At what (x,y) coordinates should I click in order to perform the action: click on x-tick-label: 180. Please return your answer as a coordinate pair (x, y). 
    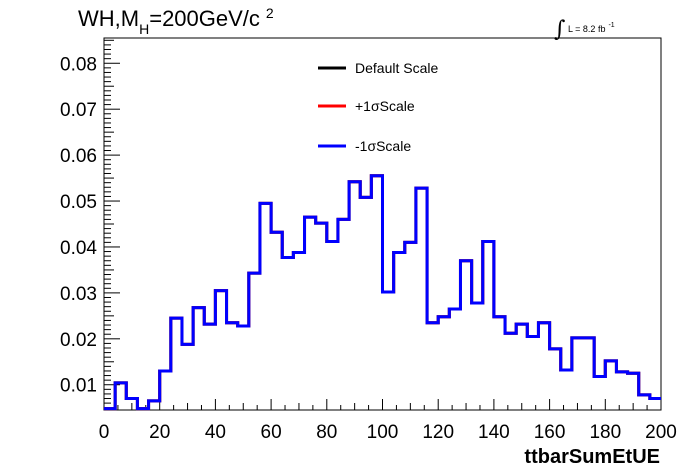
    Looking at the image, I should click on (605, 432).